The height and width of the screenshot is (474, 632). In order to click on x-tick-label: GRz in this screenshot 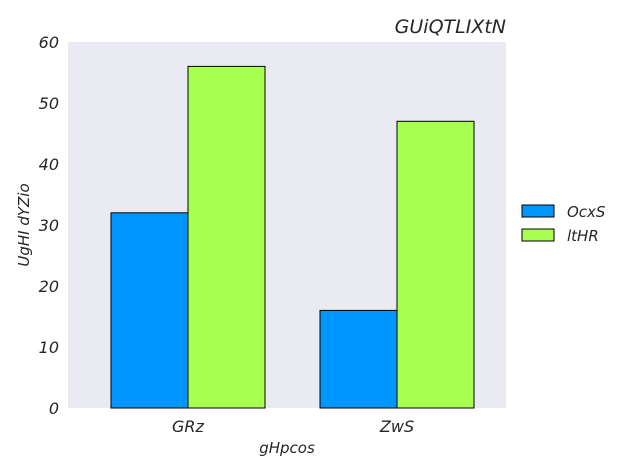, I will do `click(188, 426)`.